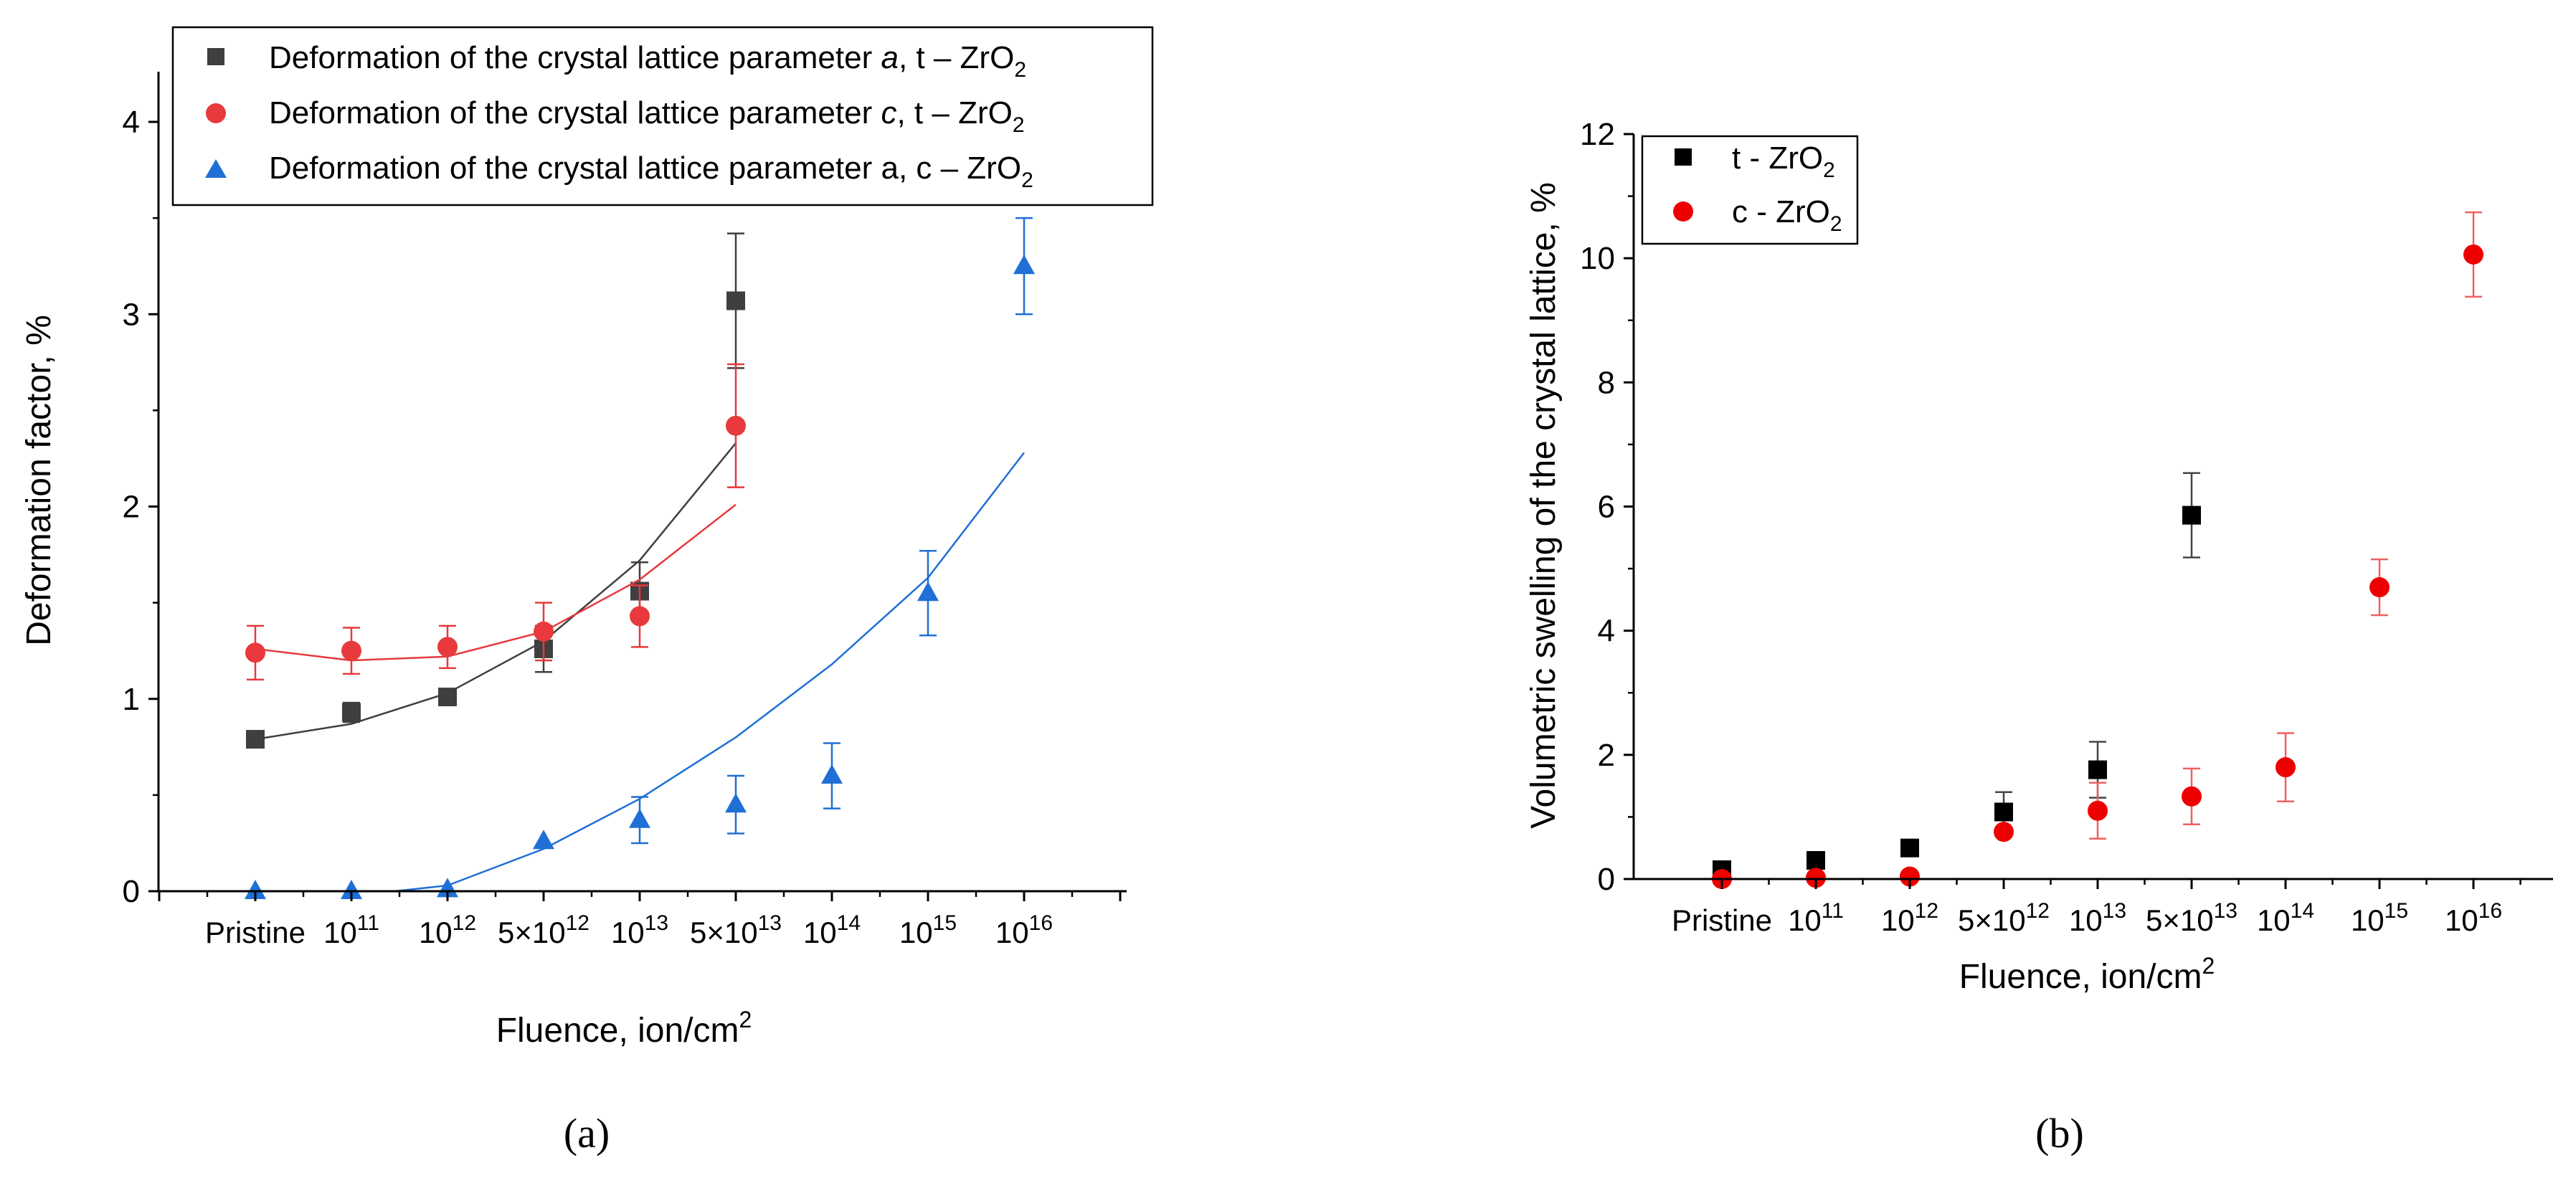 This screenshot has width=2576, height=1178. I want to click on panel-a-x-tick-label: 5×10¹³, so click(736, 930).